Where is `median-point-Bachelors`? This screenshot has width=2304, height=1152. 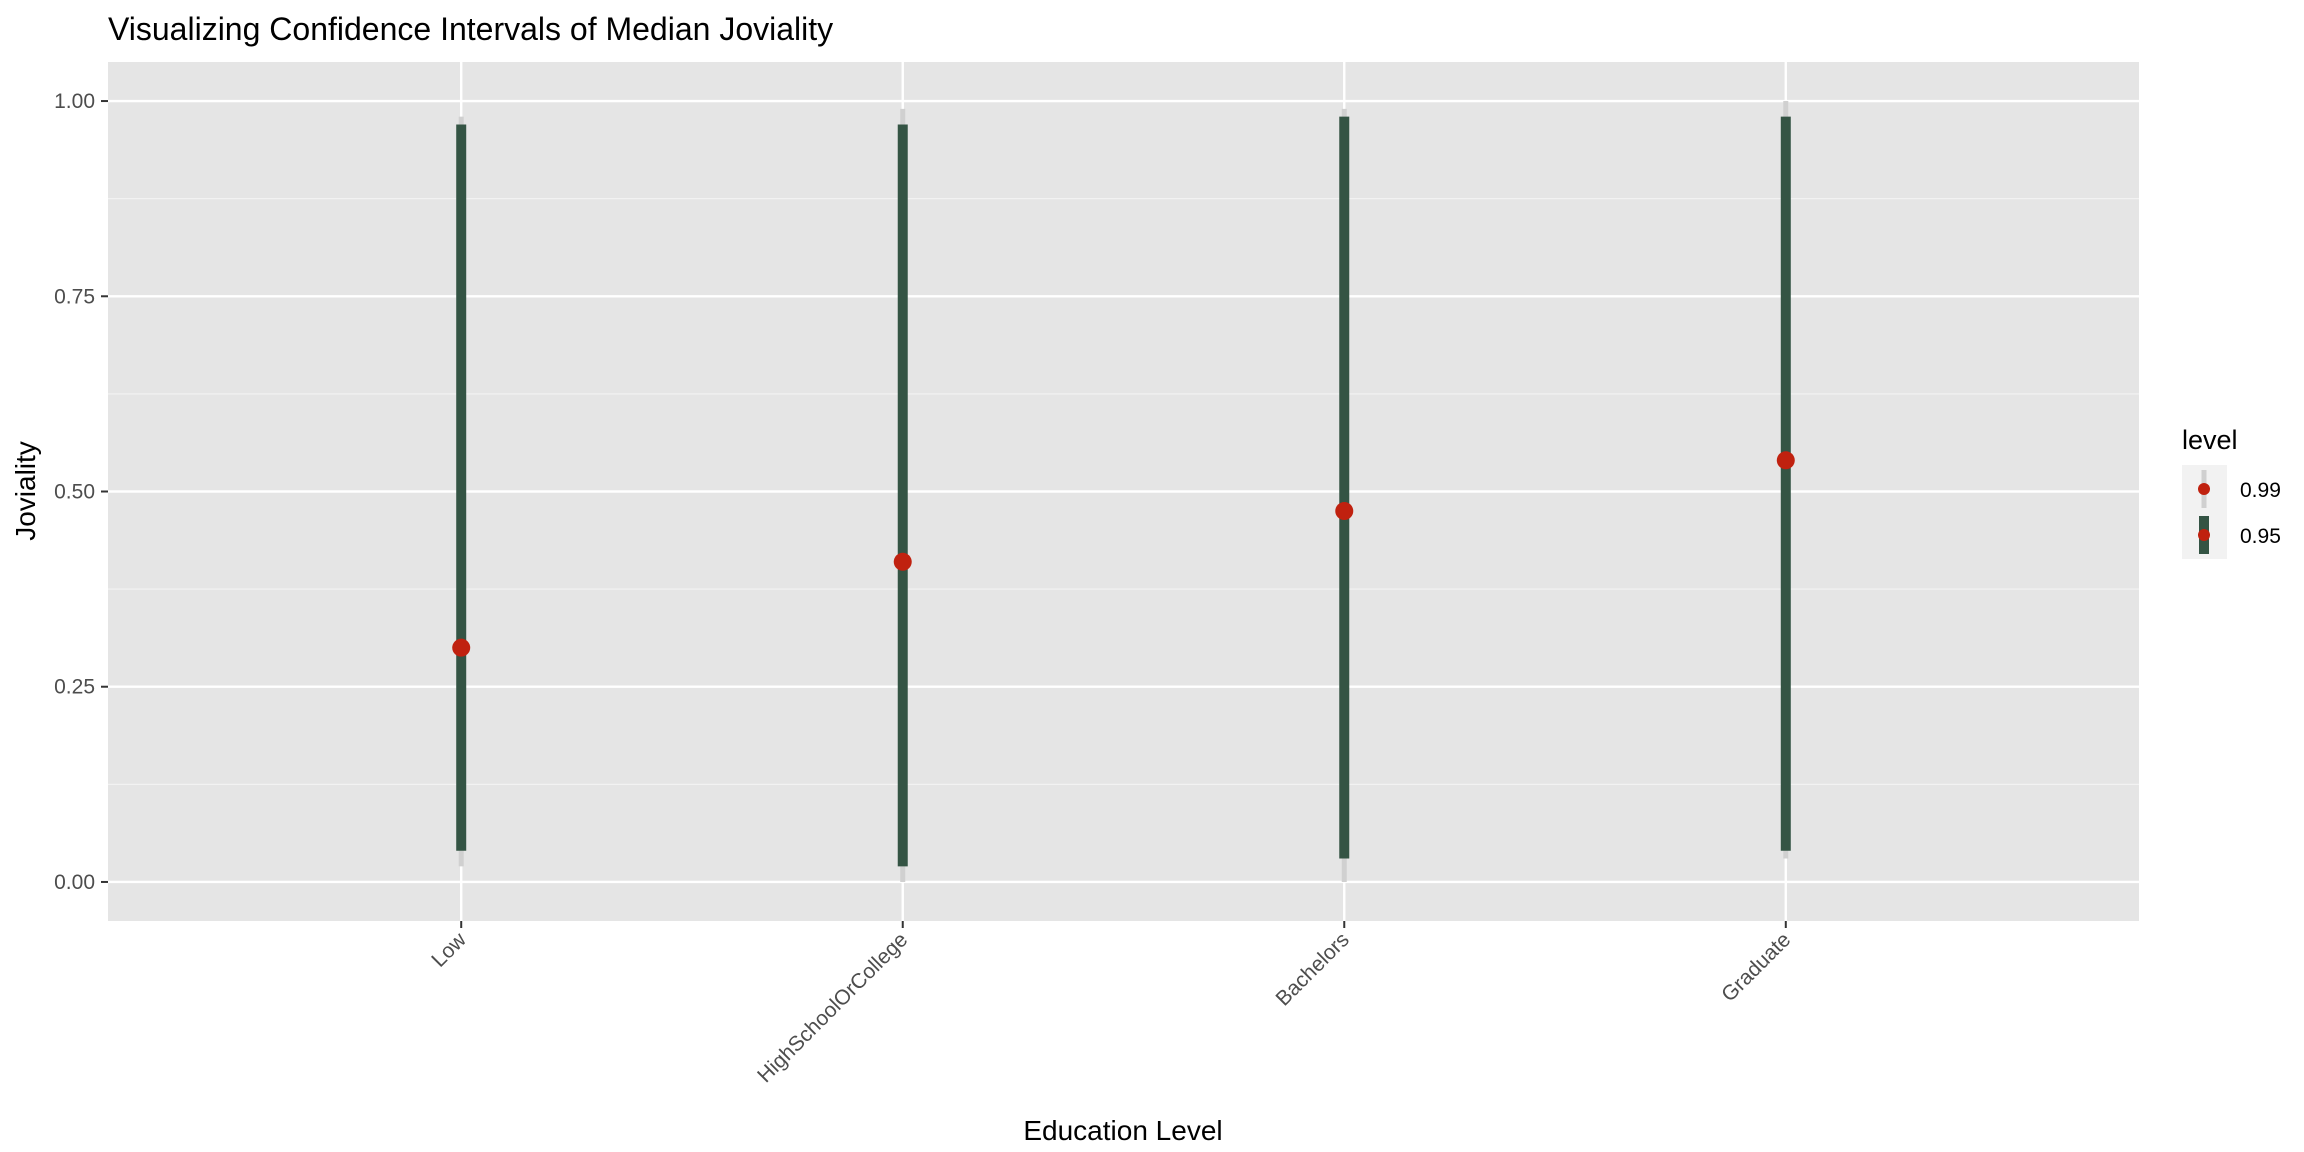 median-point-Bachelors is located at coordinates (1344, 511).